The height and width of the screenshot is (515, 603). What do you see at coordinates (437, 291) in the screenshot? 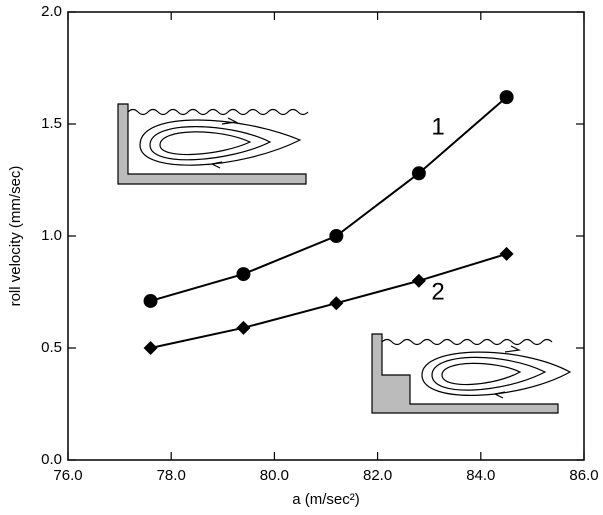
I see `series-label: 2` at bounding box center [437, 291].